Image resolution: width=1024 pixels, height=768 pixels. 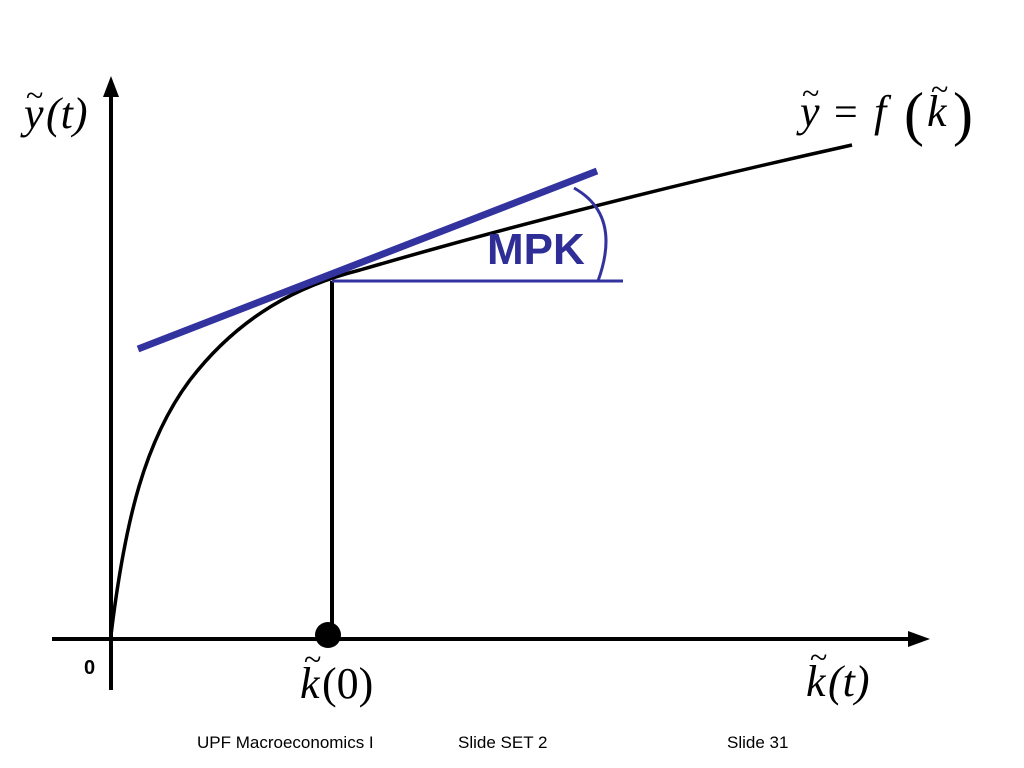 I want to click on x-axis-label: k ~ (t), so click(x=838, y=672).